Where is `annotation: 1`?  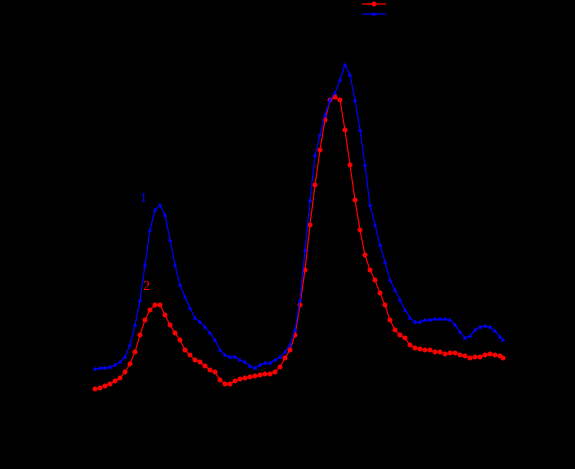 annotation: 1 is located at coordinates (143, 198).